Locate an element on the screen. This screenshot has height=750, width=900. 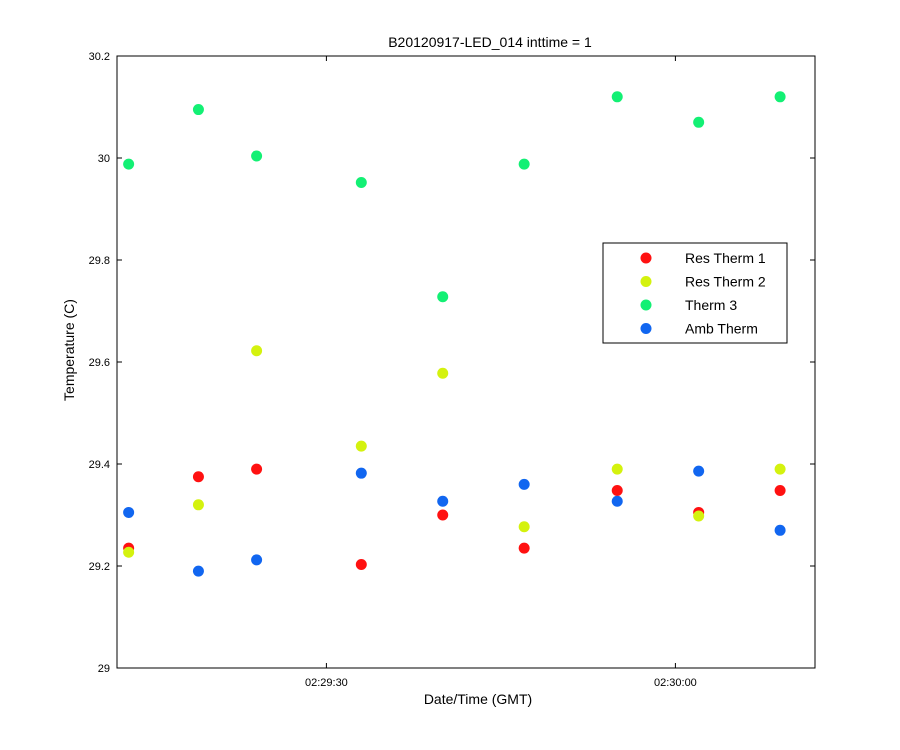
y-tick-label: 29.4 is located at coordinates (99, 465).